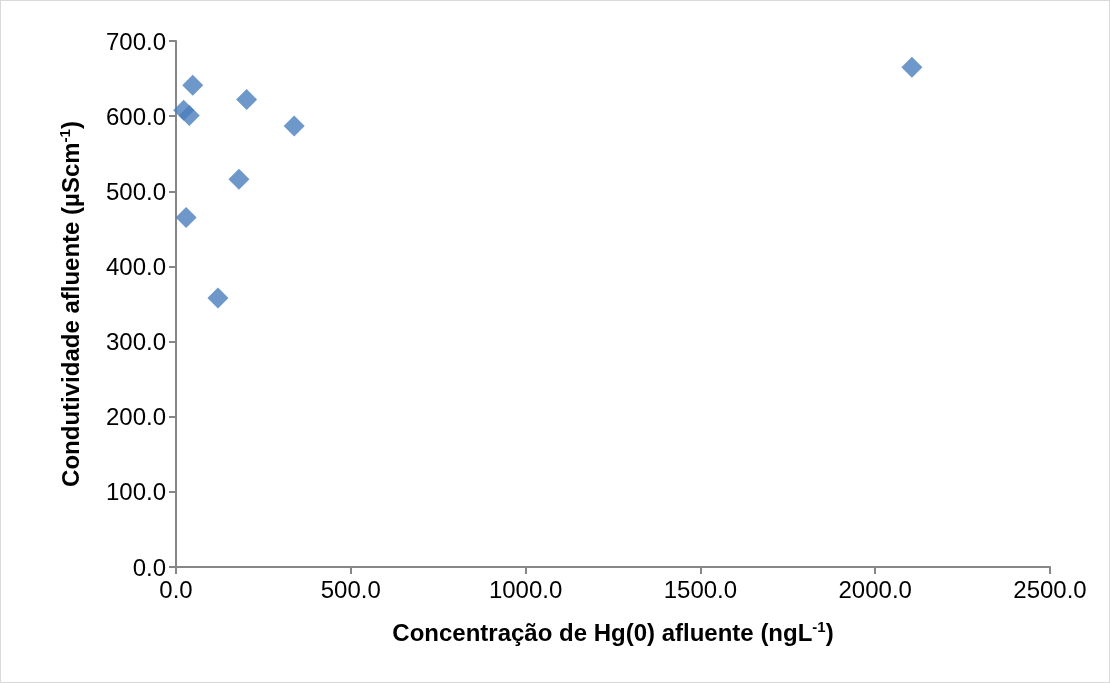 The height and width of the screenshot is (683, 1110). Describe the element at coordinates (875, 589) in the screenshot. I see `x-tick-label: 2000.0` at that location.